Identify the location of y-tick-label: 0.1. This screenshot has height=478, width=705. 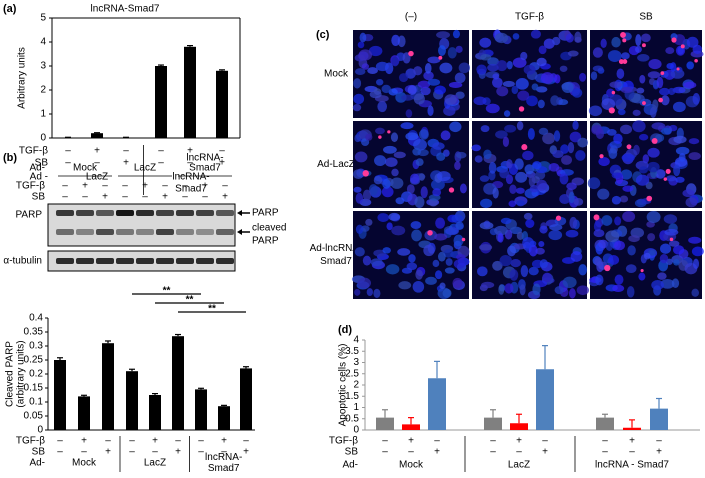
(36, 402).